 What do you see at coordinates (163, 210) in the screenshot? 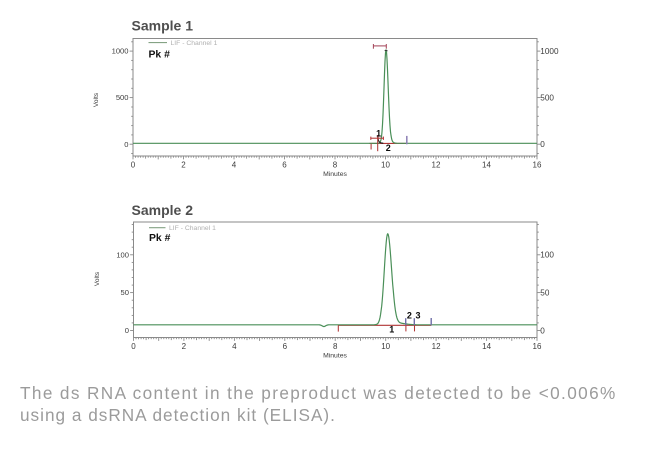
I see `svg-text: Sample 2` at bounding box center [163, 210].